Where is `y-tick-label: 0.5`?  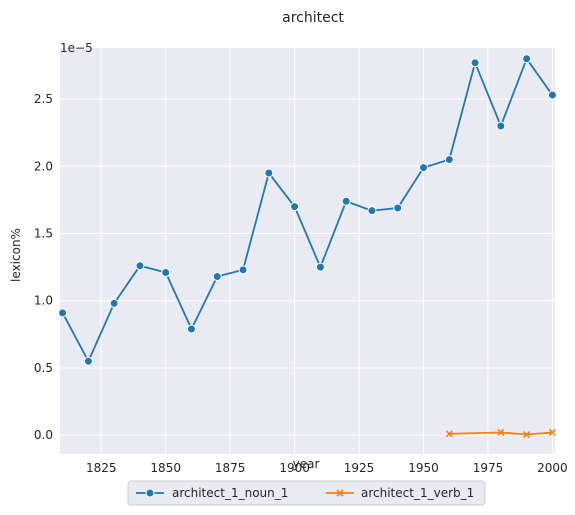 y-tick-label: 0.5 is located at coordinates (43, 368).